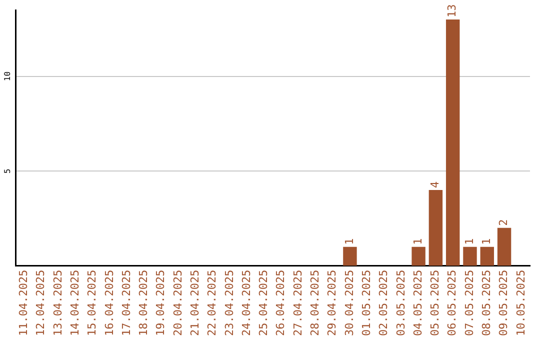 The height and width of the screenshot is (340, 540). What do you see at coordinates (435, 184) in the screenshot?
I see `data-label: 4` at bounding box center [435, 184].